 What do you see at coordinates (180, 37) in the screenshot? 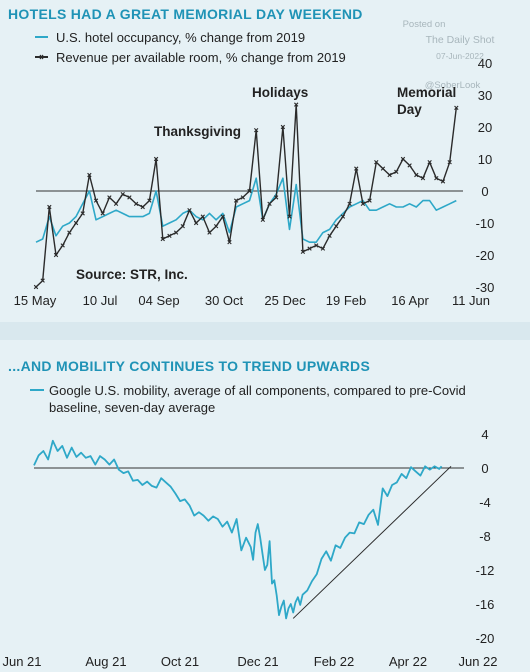
I see `legend-label: U.S. hotel occupancy, % change from 2019` at bounding box center [180, 37].